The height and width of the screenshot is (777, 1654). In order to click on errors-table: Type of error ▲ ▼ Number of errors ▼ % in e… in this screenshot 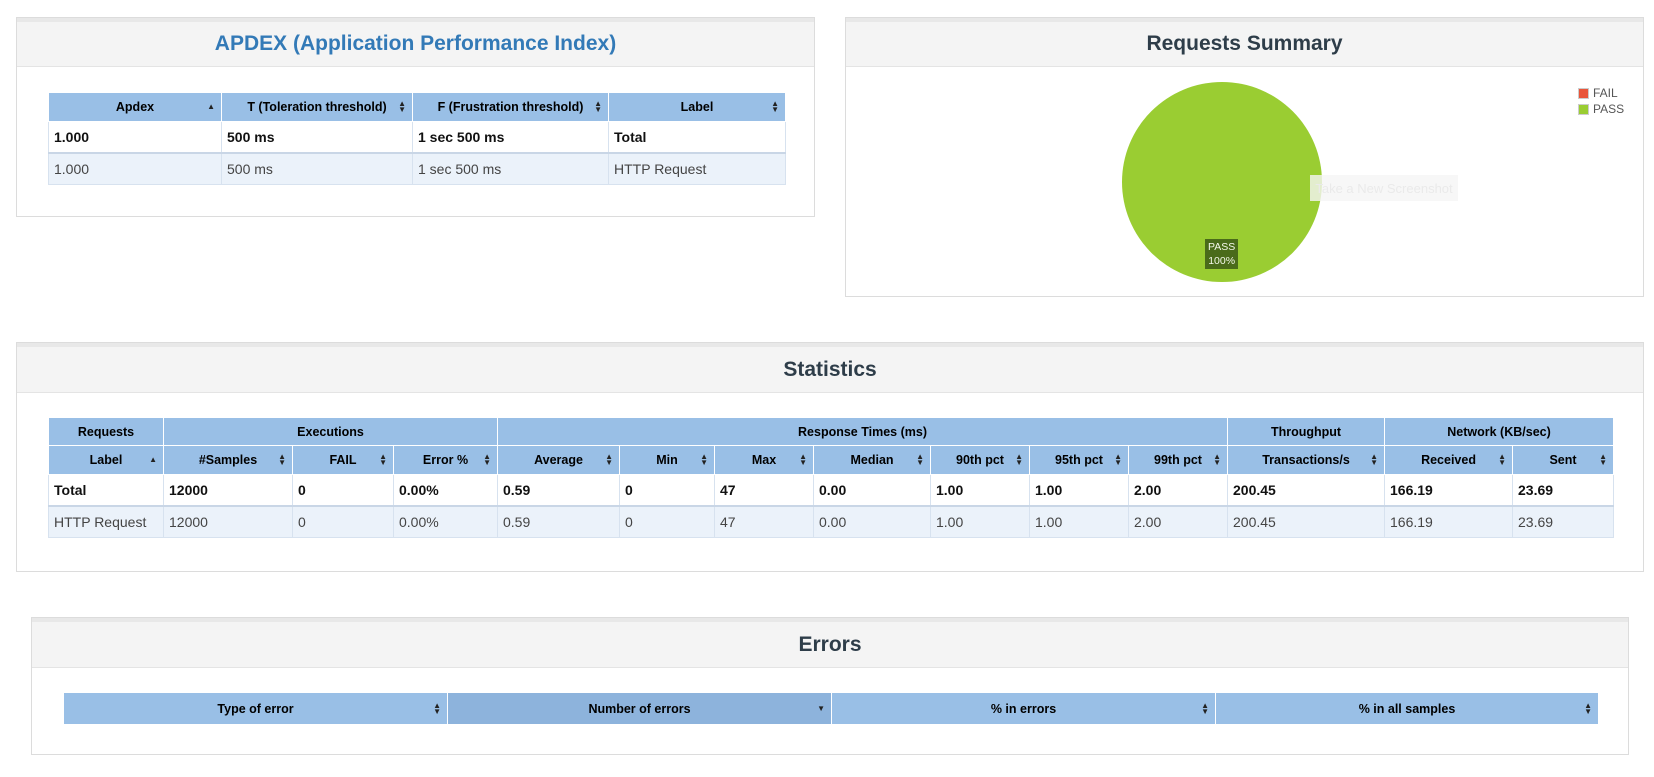, I will do `click(831, 708)`.